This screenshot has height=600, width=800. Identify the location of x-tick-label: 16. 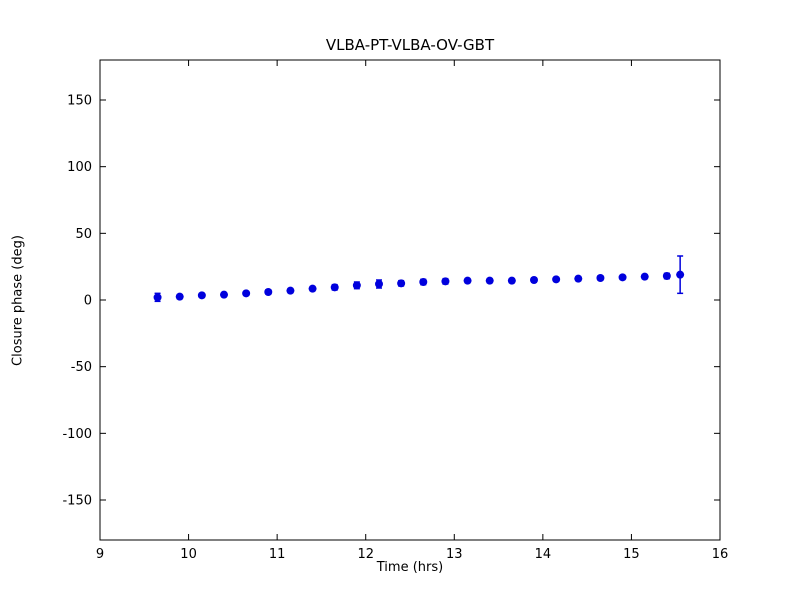
(720, 554).